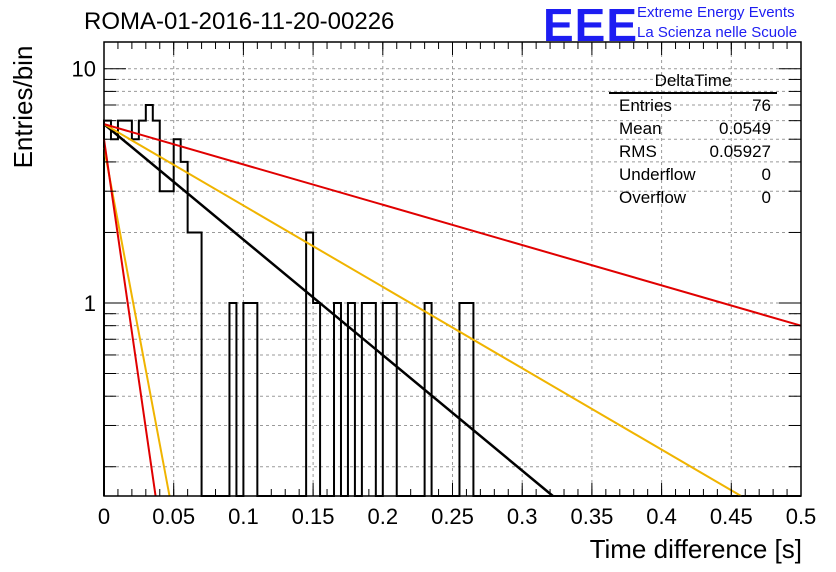 The image size is (836, 572). I want to click on stats-value: 76, so click(761, 105).